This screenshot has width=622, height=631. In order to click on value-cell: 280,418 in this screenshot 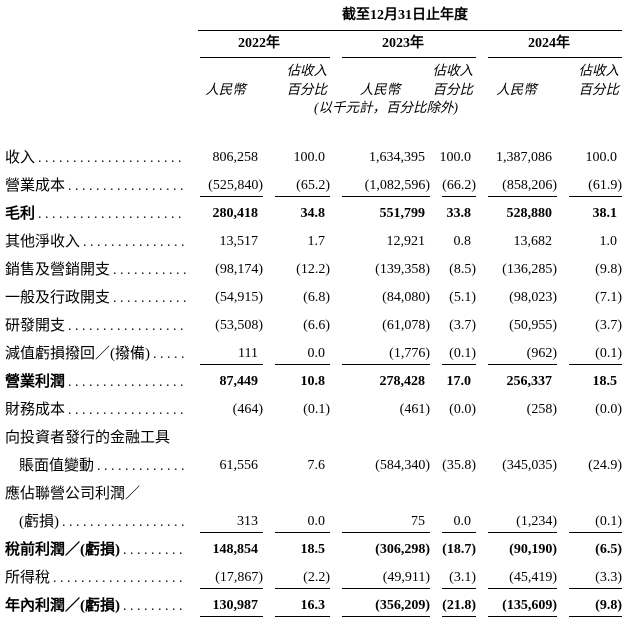, I will do `click(235, 213)`.